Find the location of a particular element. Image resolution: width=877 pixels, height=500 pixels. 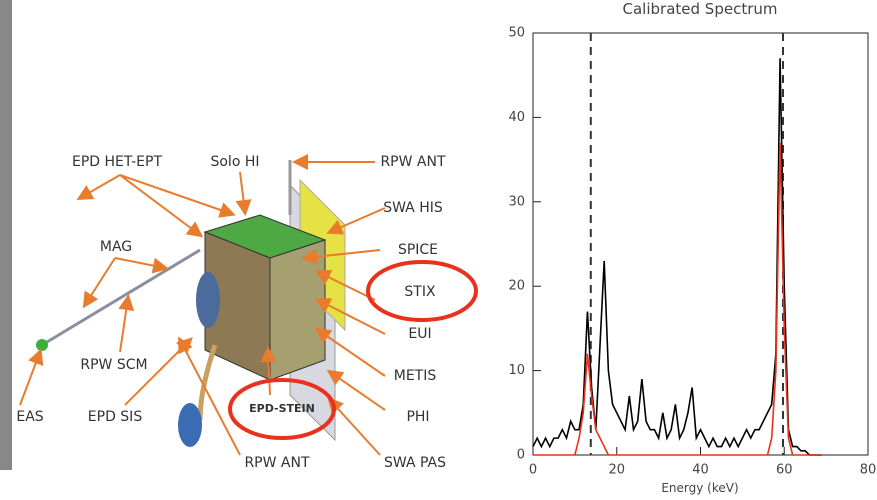

component-label: SWA PAS is located at coordinates (415, 463).